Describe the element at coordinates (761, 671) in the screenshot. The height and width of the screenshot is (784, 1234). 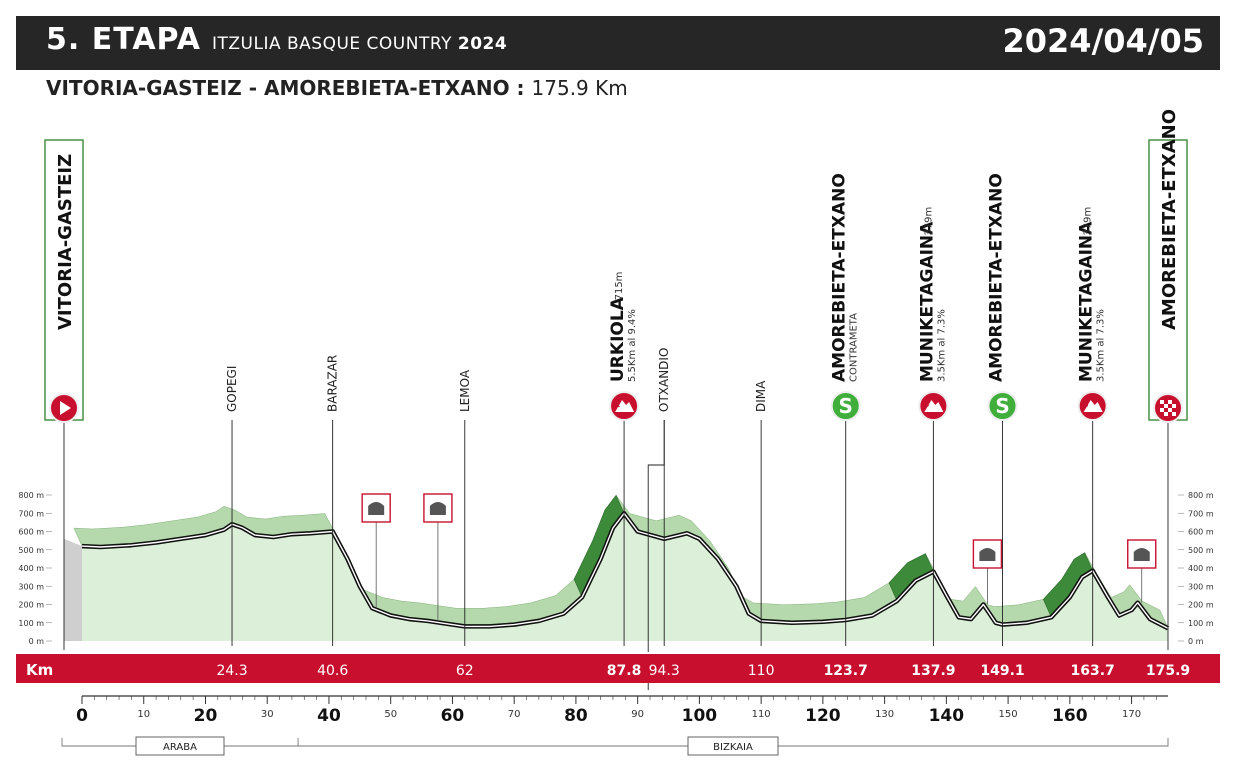
I see `km-bar-value: 110` at that location.